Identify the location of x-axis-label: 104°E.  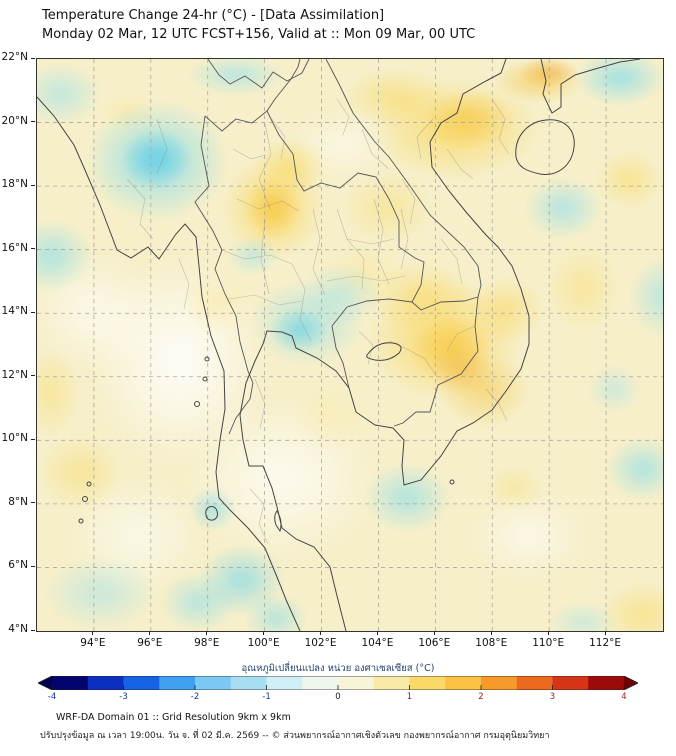
(377, 643).